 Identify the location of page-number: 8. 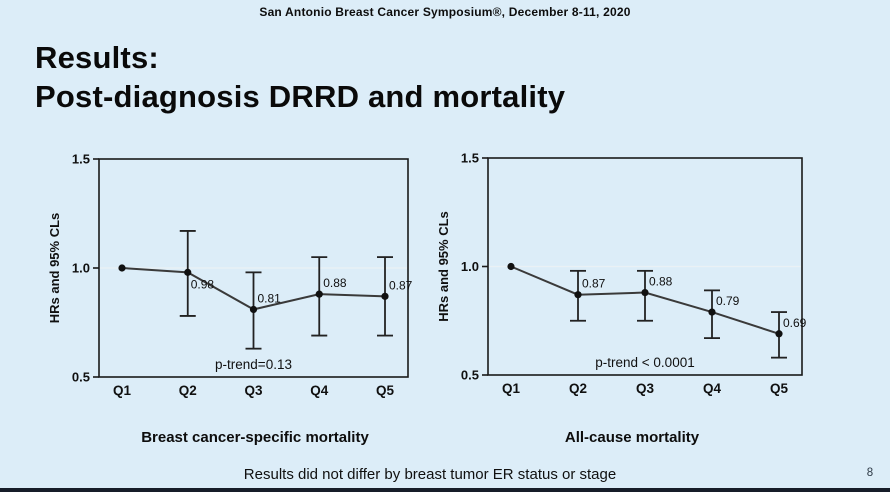
(870, 473).